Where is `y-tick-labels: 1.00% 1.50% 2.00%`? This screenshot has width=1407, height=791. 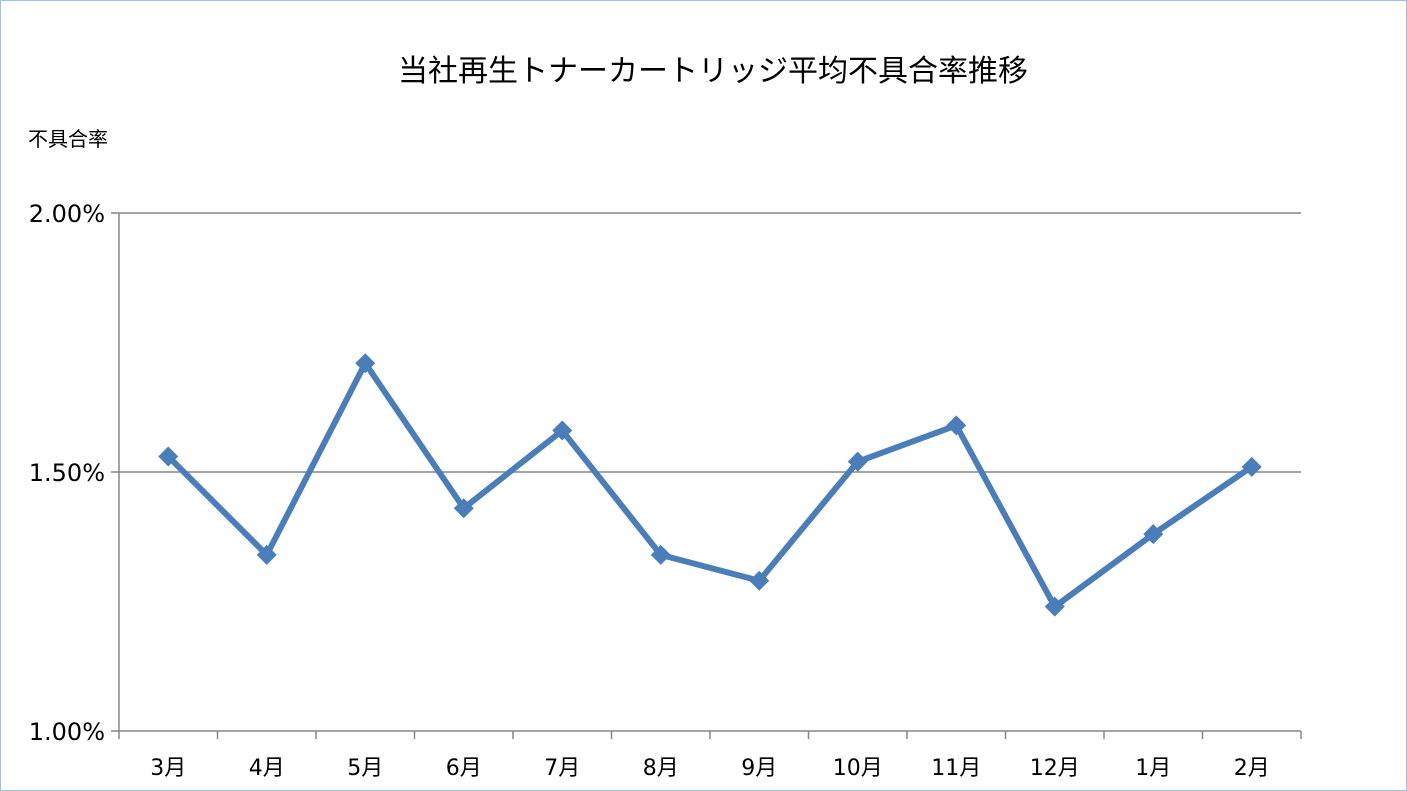 y-tick-labels: 1.00% 1.50% 2.00% is located at coordinates (67, 473).